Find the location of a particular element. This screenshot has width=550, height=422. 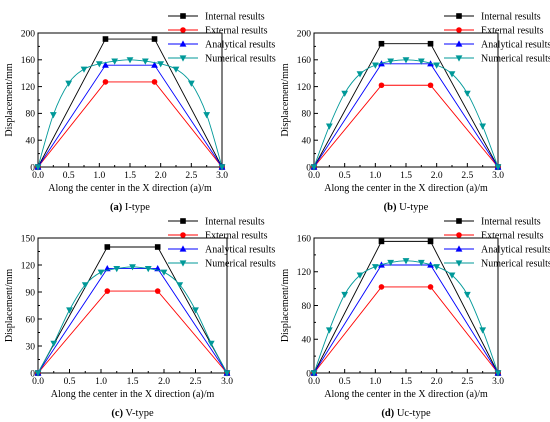

panel-caption-text: I-type is located at coordinates (136, 207).